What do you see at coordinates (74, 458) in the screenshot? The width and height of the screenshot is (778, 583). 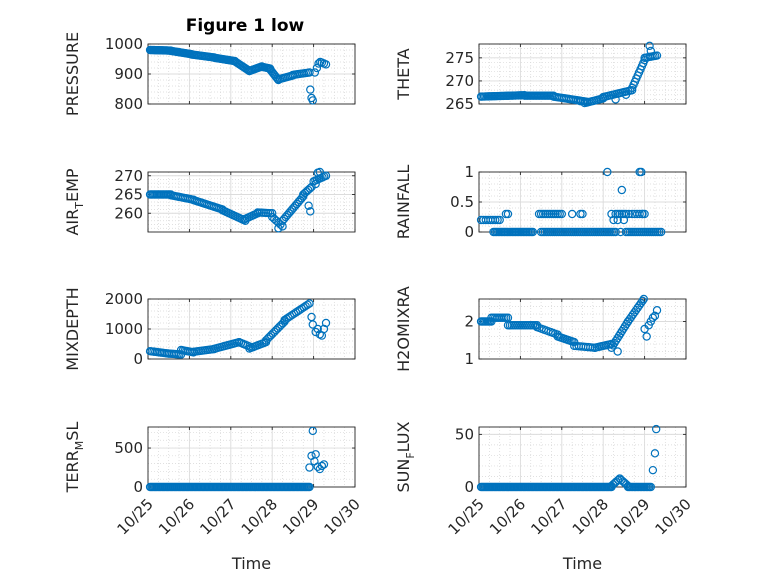 I see `y-axis-label: TERRMSL` at bounding box center [74, 458].